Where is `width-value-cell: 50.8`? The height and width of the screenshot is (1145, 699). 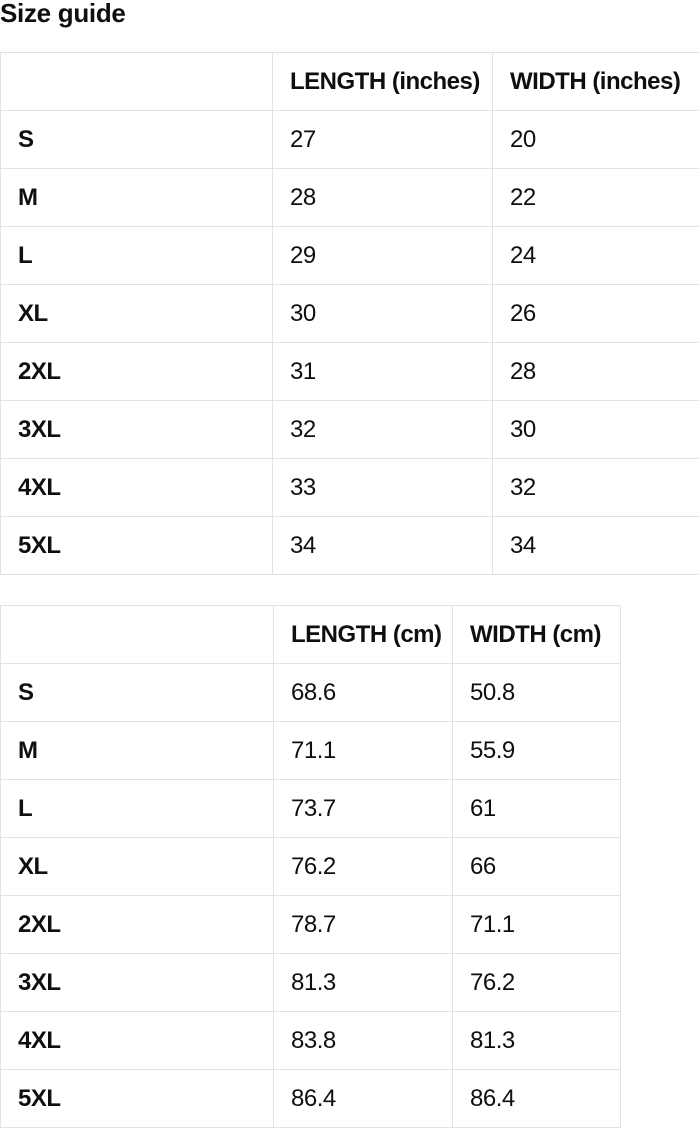 width-value-cell: 50.8 is located at coordinates (536, 692).